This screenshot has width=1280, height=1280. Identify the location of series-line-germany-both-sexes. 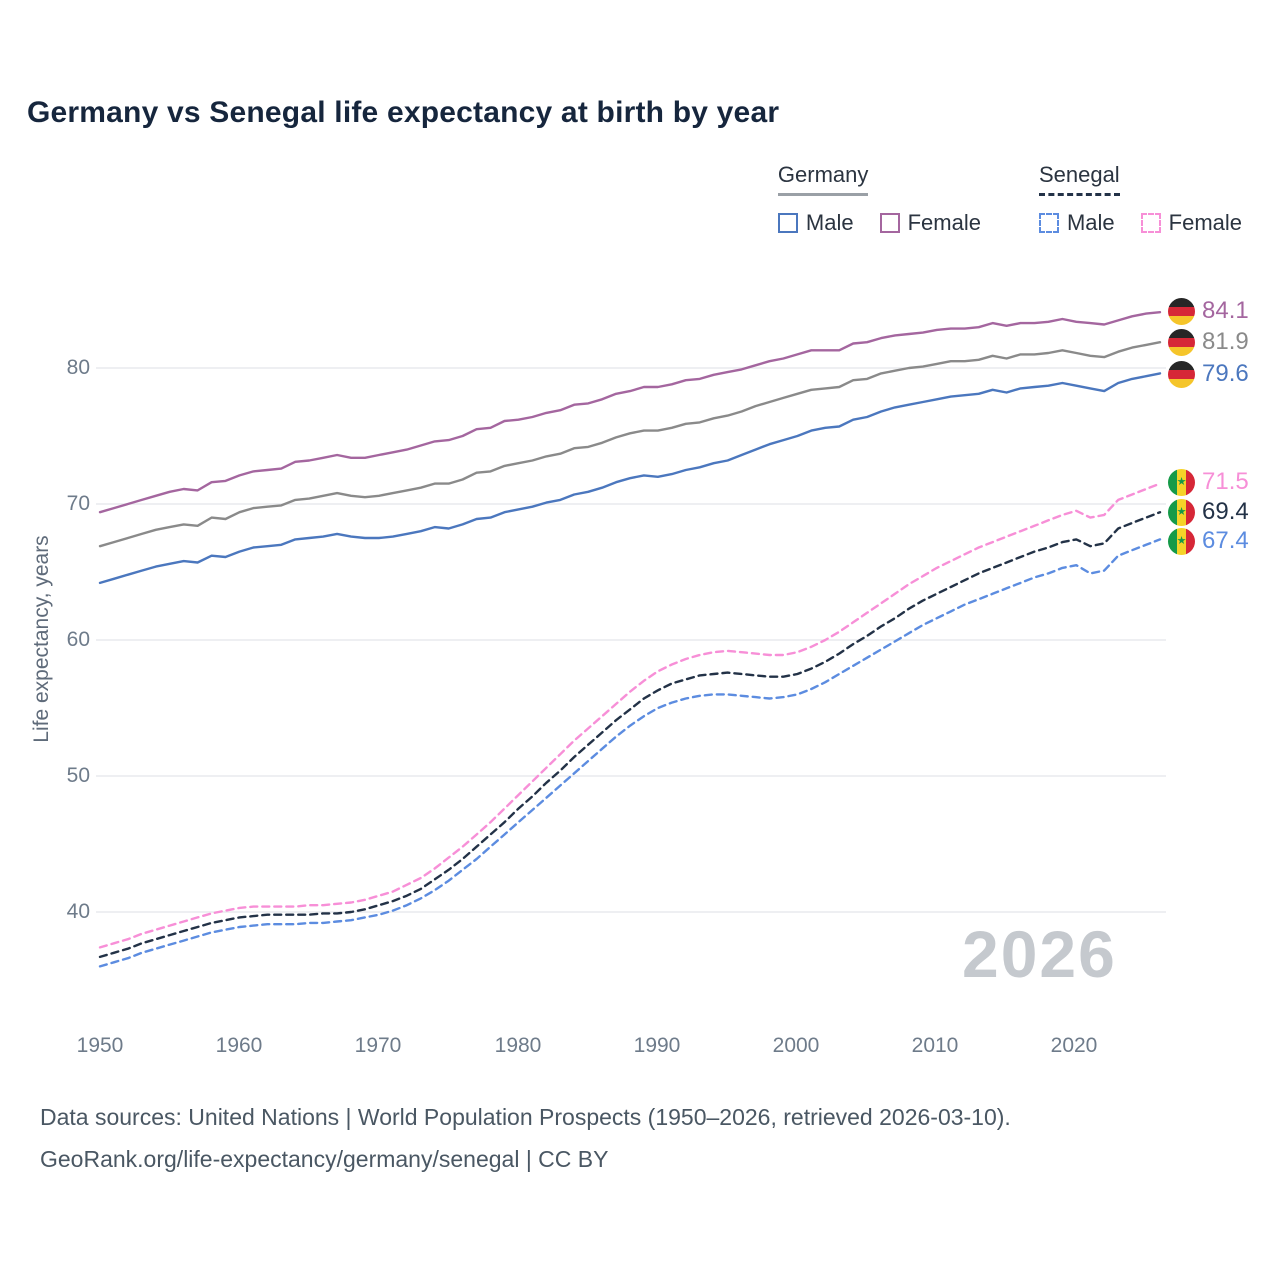
(630, 444).